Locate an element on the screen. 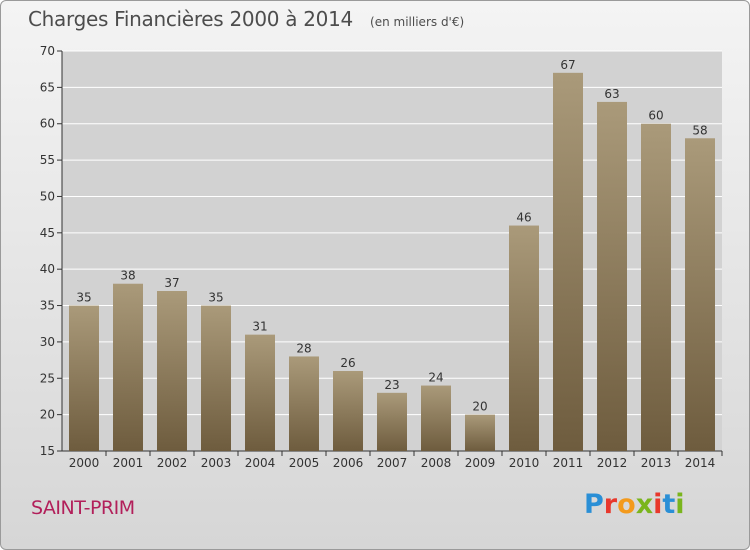 This screenshot has width=750, height=550. value-label-2002: 37 is located at coordinates (171, 283).